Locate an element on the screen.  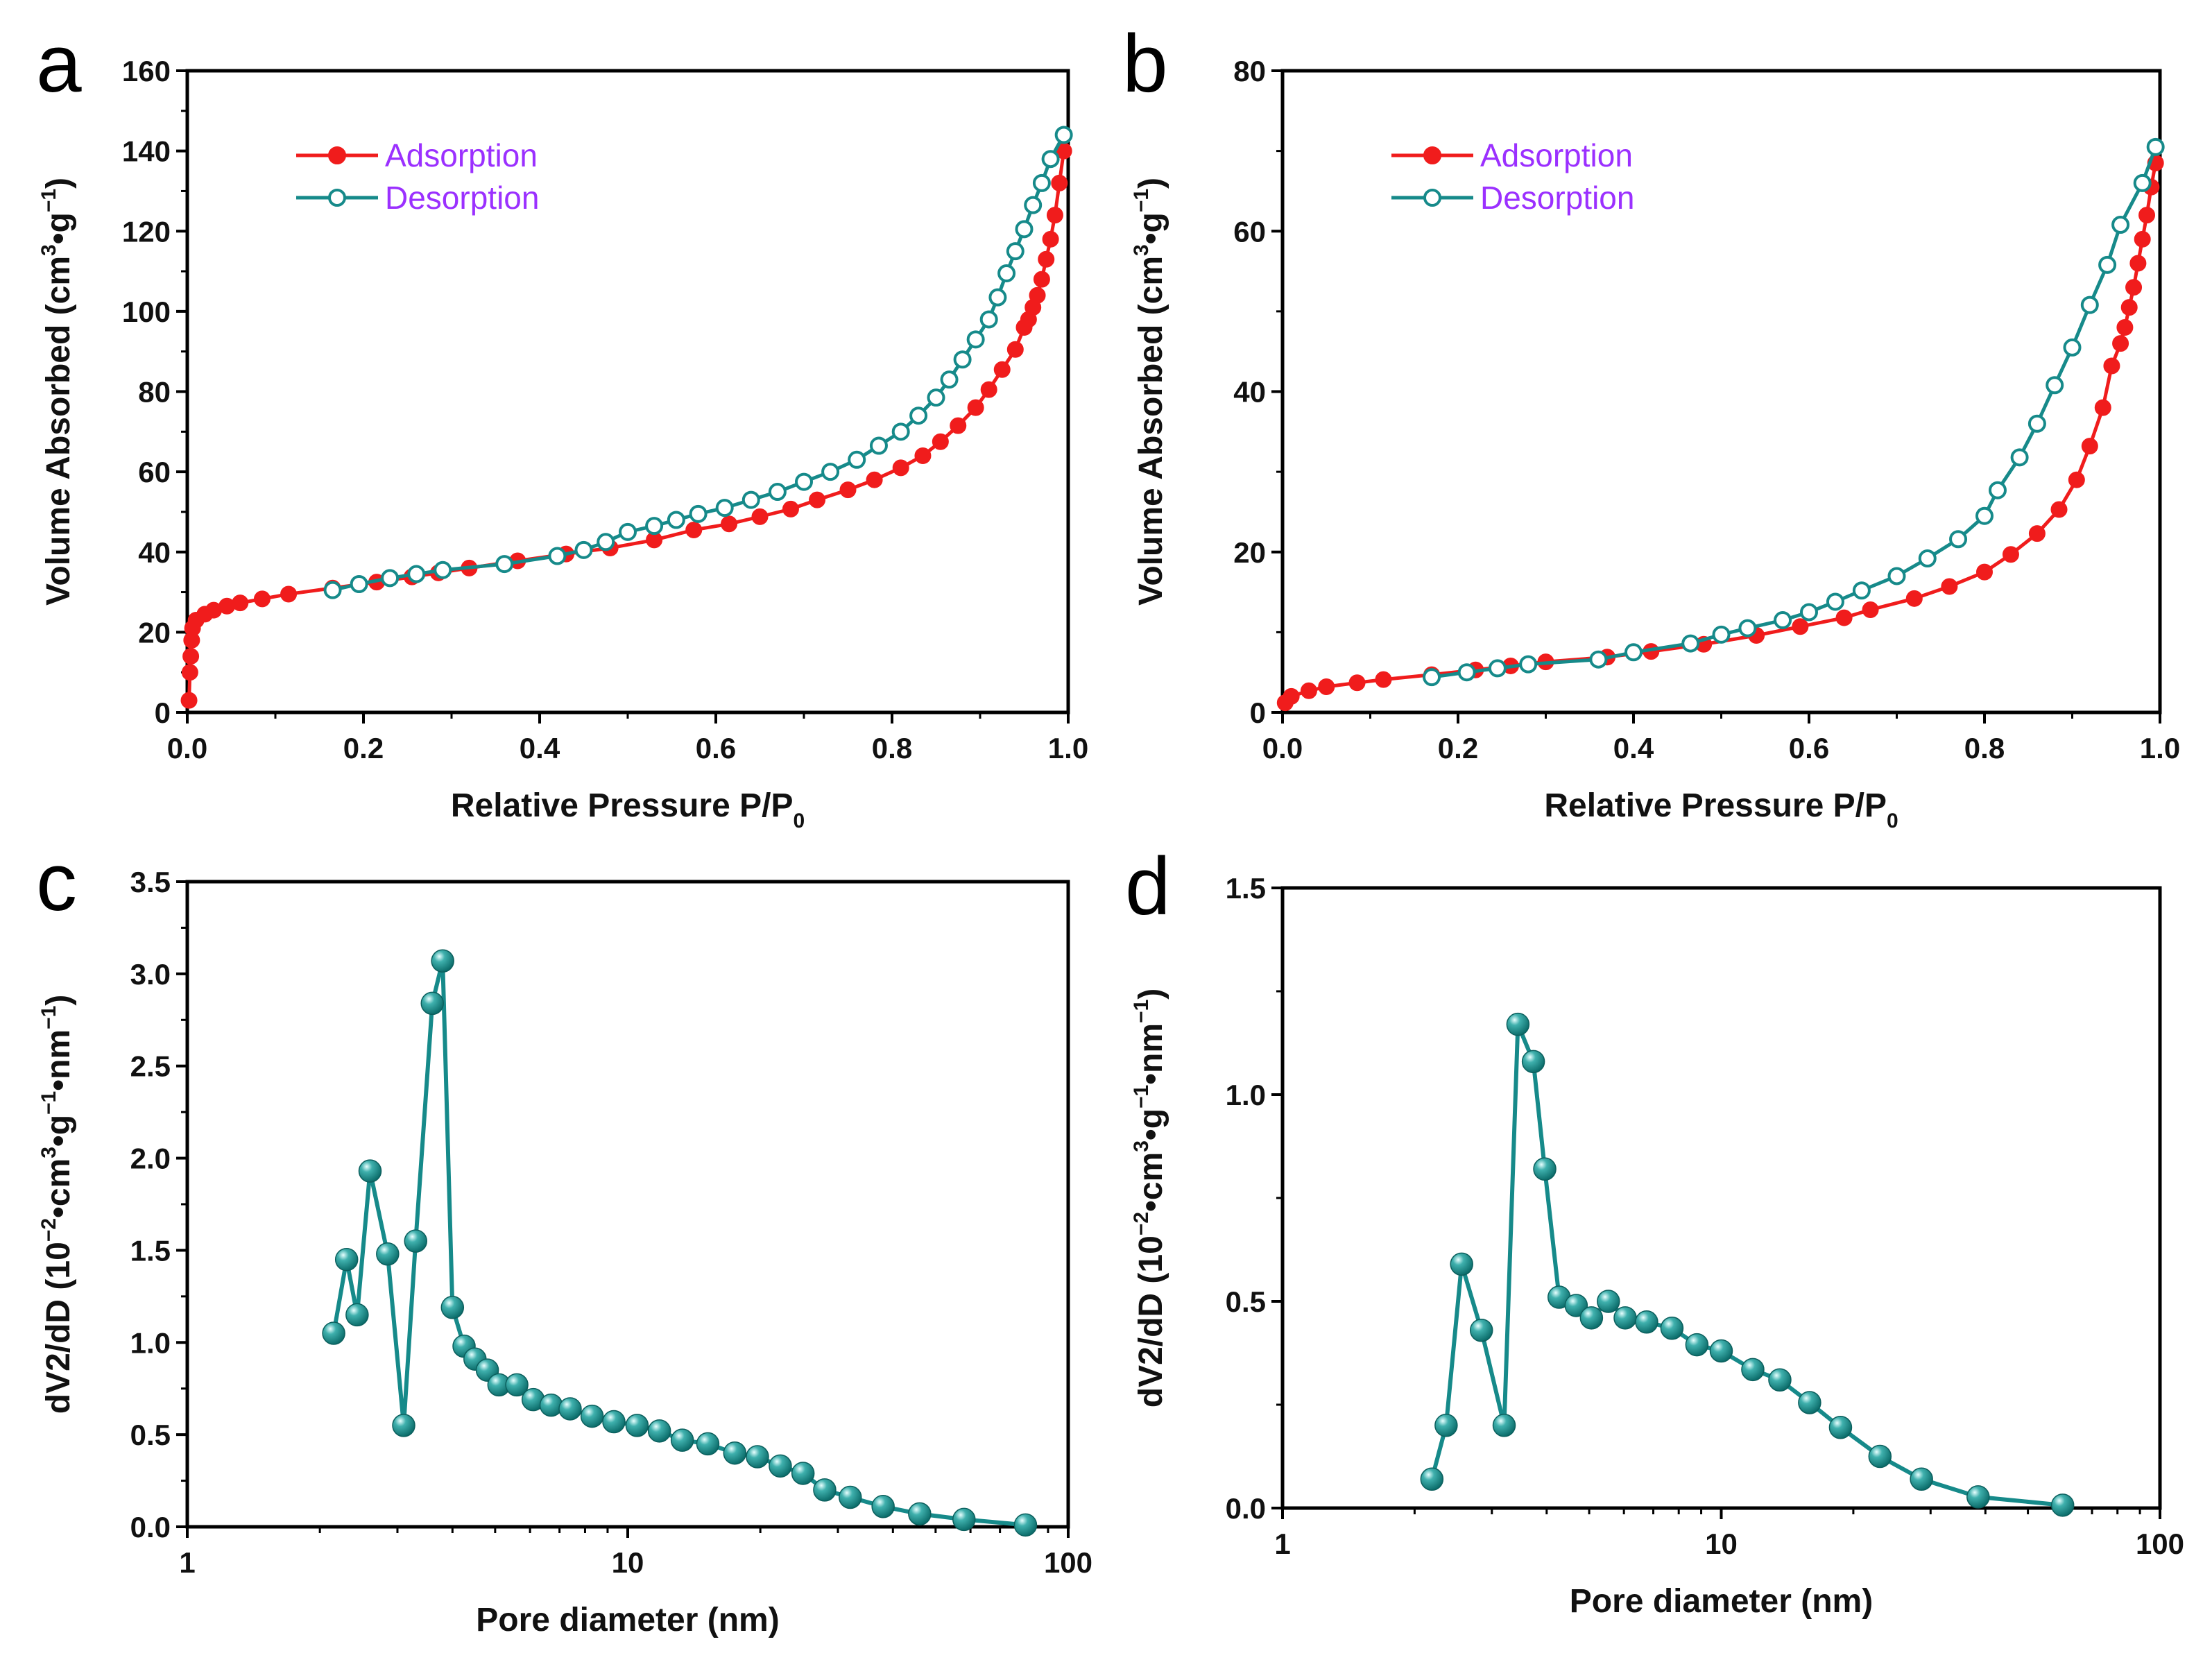
y-tick-label: 160 is located at coordinates (146, 71).